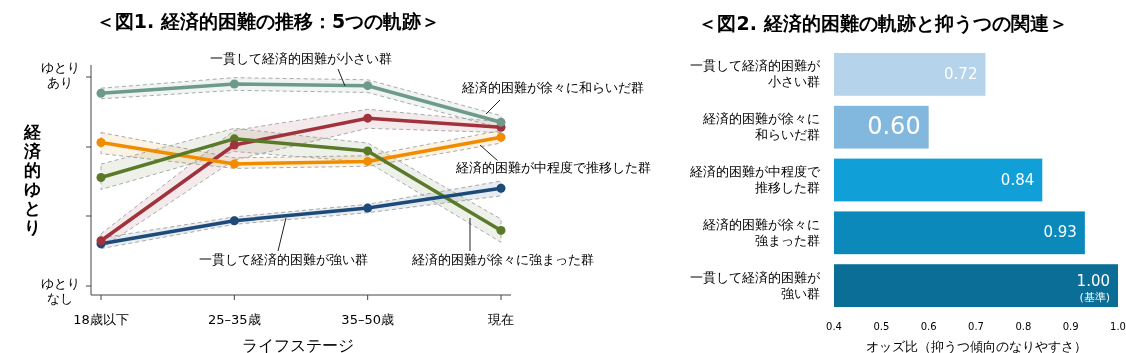 The width and height of the screenshot is (1126, 353). Describe the element at coordinates (552, 87) in the screenshot. I see `text: 経済的困難が徐々に和らいだ群` at that location.